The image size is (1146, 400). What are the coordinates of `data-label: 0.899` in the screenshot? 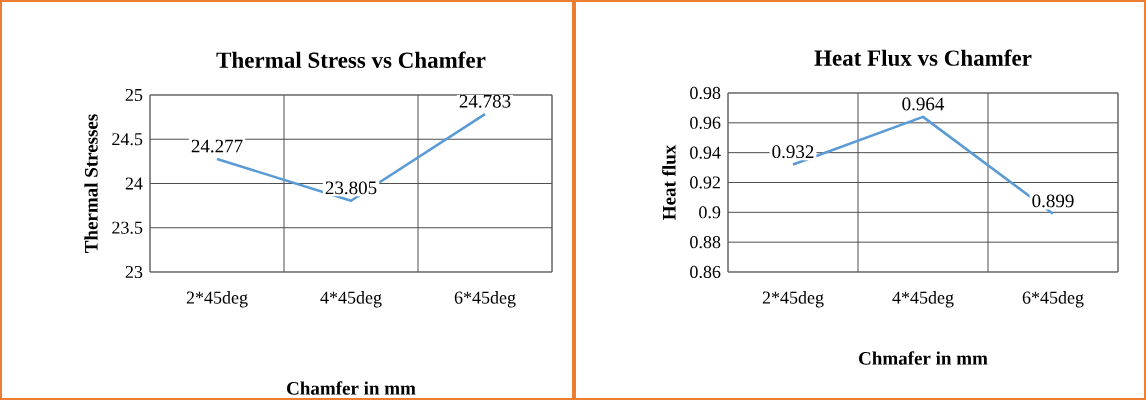 It's located at (1053, 201).